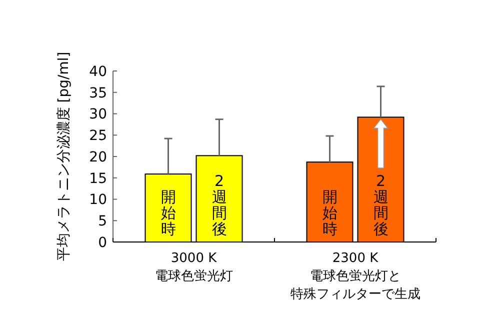 The image size is (500, 330). What do you see at coordinates (102, 222) in the screenshot?
I see `y-tick-label: 5` at bounding box center [102, 222].